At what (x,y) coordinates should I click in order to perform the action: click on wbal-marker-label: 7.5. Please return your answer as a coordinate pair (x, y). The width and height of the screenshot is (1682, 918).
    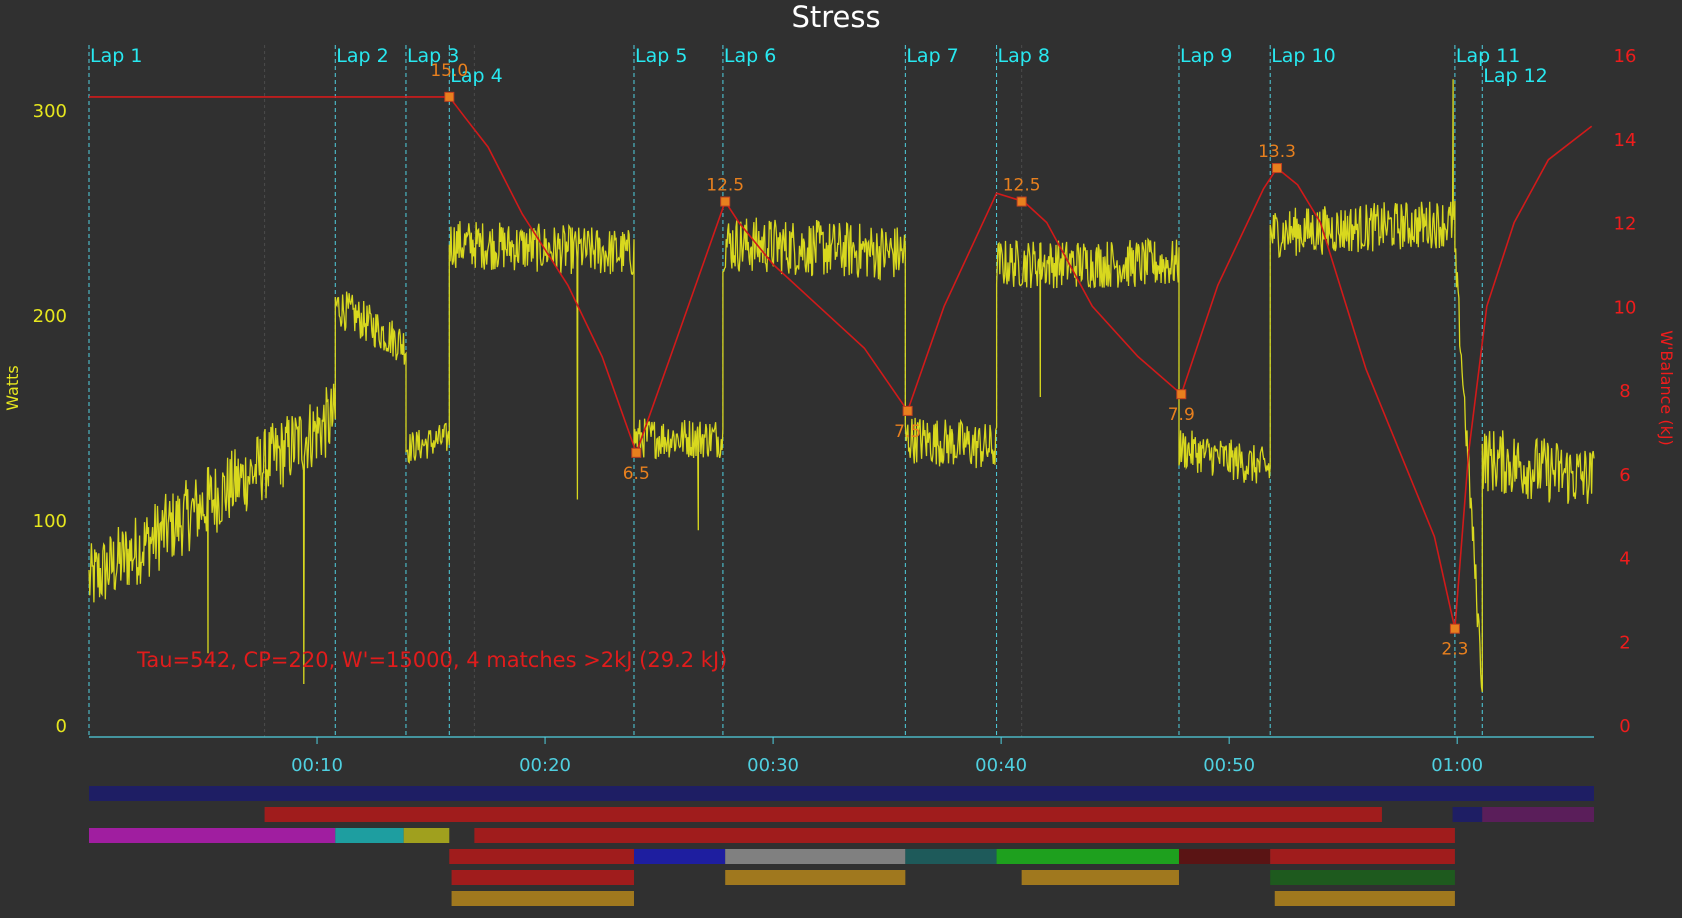
    Looking at the image, I should click on (907, 432).